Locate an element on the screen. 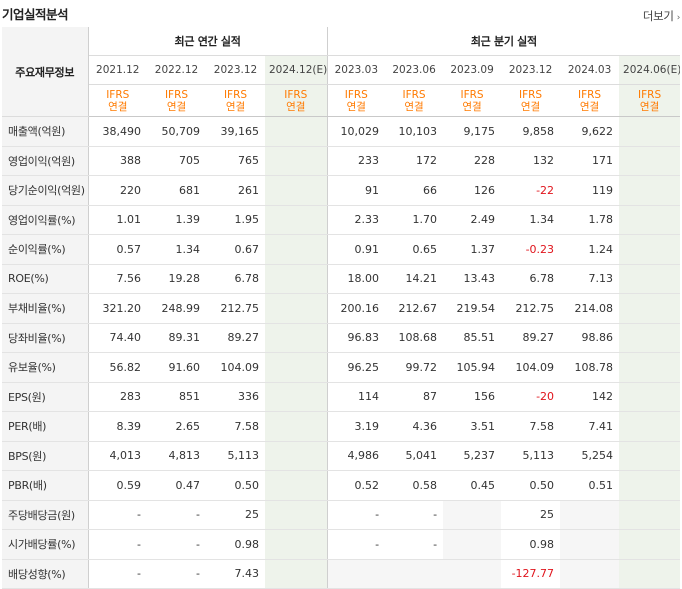 This screenshot has height=589, width=682. row-label: PER(배) is located at coordinates (45, 426).